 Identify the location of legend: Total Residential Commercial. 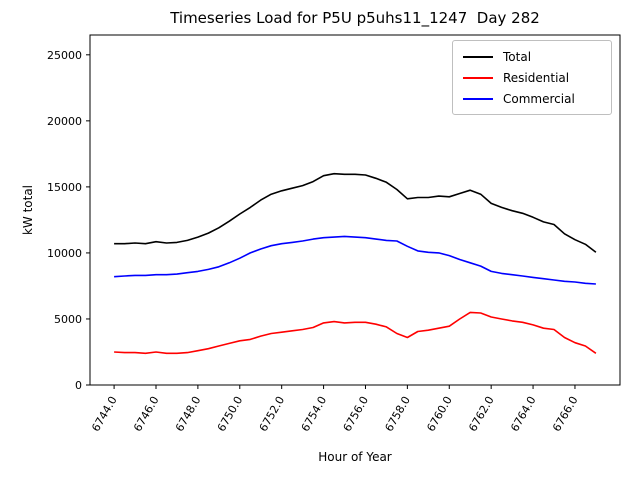
(532, 77).